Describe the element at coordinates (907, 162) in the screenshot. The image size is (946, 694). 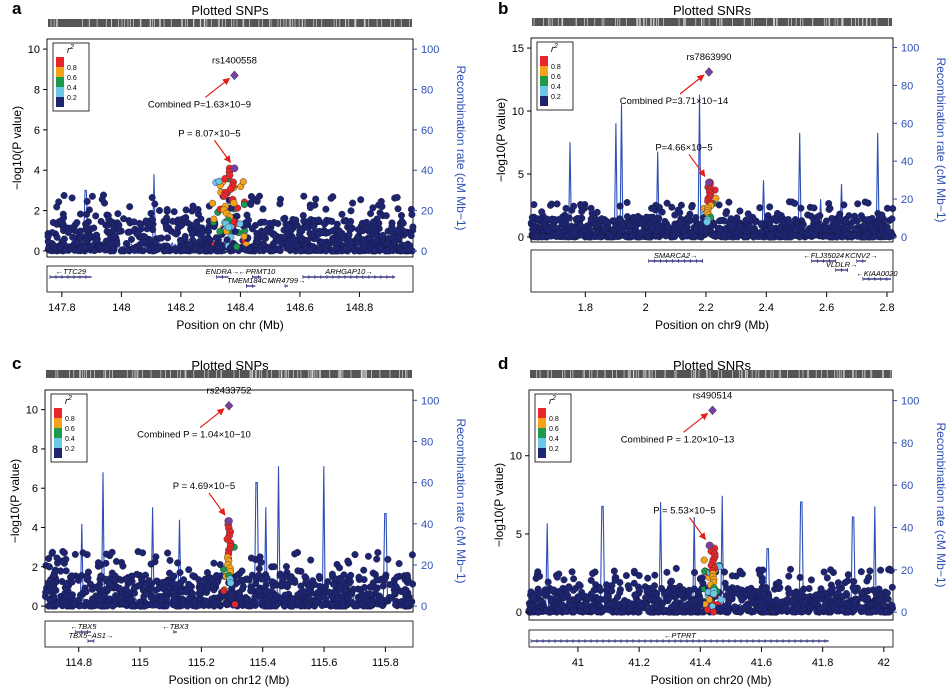
I see `y-right-tick-label: 40` at that location.